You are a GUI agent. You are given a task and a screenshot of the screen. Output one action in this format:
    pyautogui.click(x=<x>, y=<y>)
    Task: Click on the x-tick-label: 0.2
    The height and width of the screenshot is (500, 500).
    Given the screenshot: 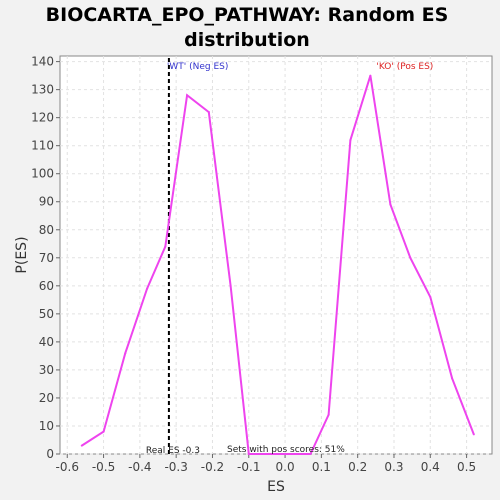 What is the action you would take?
    pyautogui.click(x=357, y=467)
    